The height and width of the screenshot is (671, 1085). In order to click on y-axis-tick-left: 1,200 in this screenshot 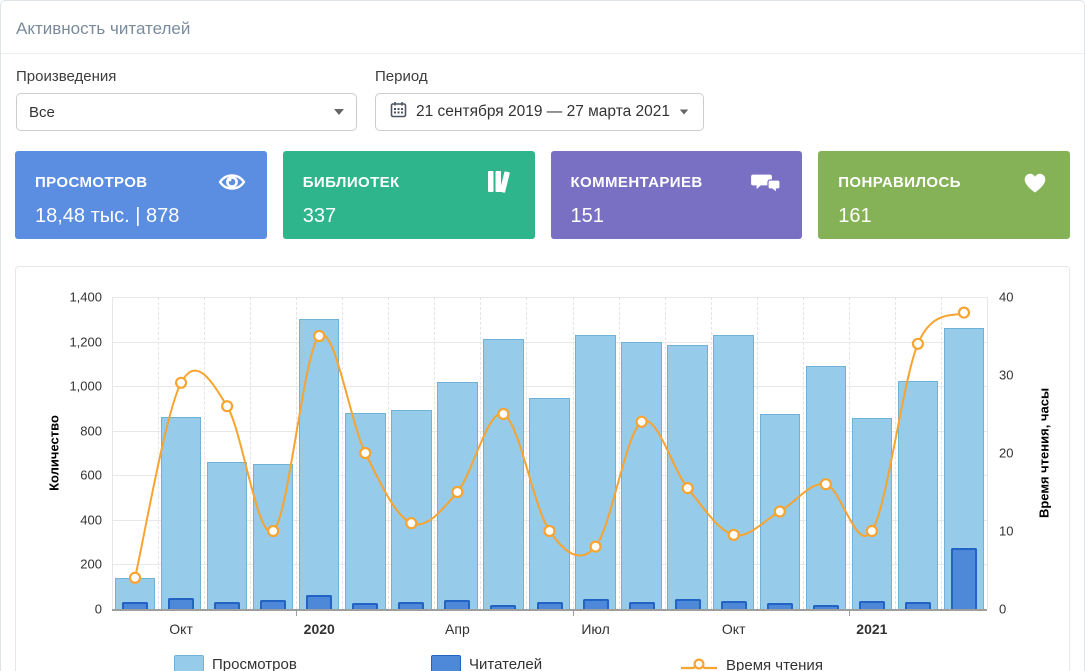, I will do `click(85, 342)`.